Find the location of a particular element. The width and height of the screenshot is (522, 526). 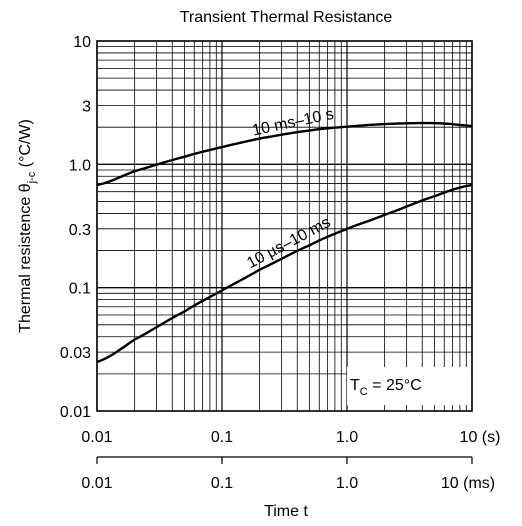

y-tick-label: 1.0 is located at coordinates (80, 165).